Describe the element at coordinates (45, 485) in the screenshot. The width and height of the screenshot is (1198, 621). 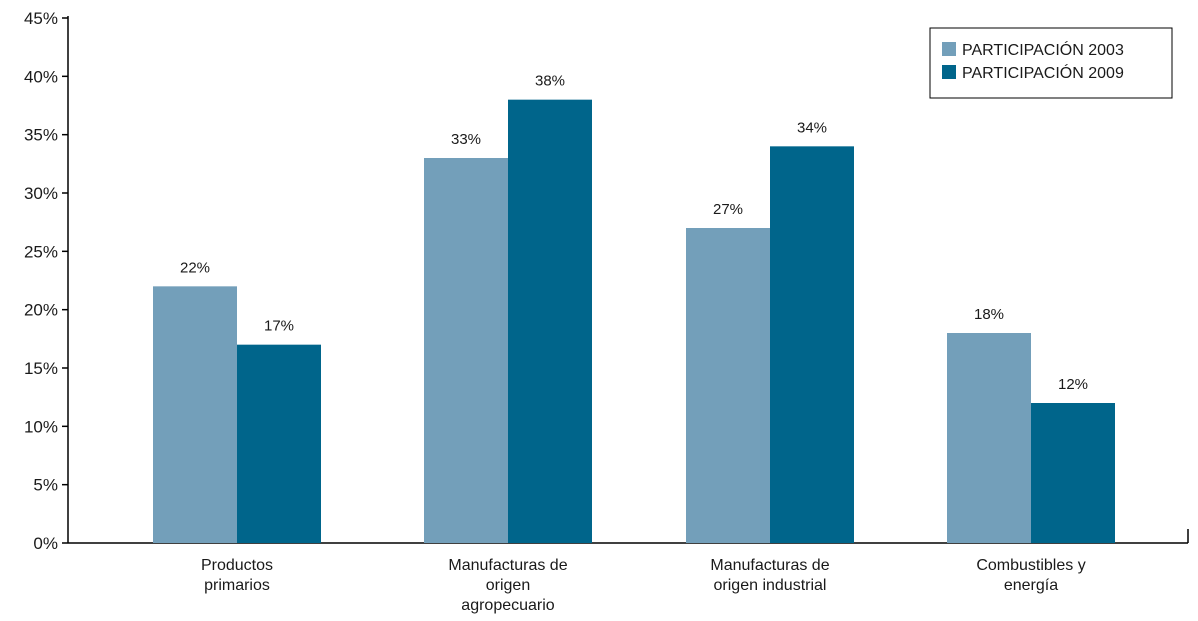
I see `y-tick-label: 5%` at that location.